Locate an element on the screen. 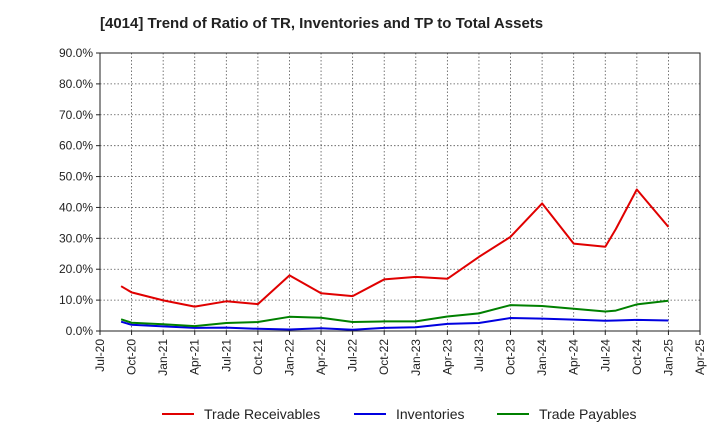 Image resolution: width=720 pixels, height=440 pixels. y-tick-label: 70.0% is located at coordinates (76, 115).